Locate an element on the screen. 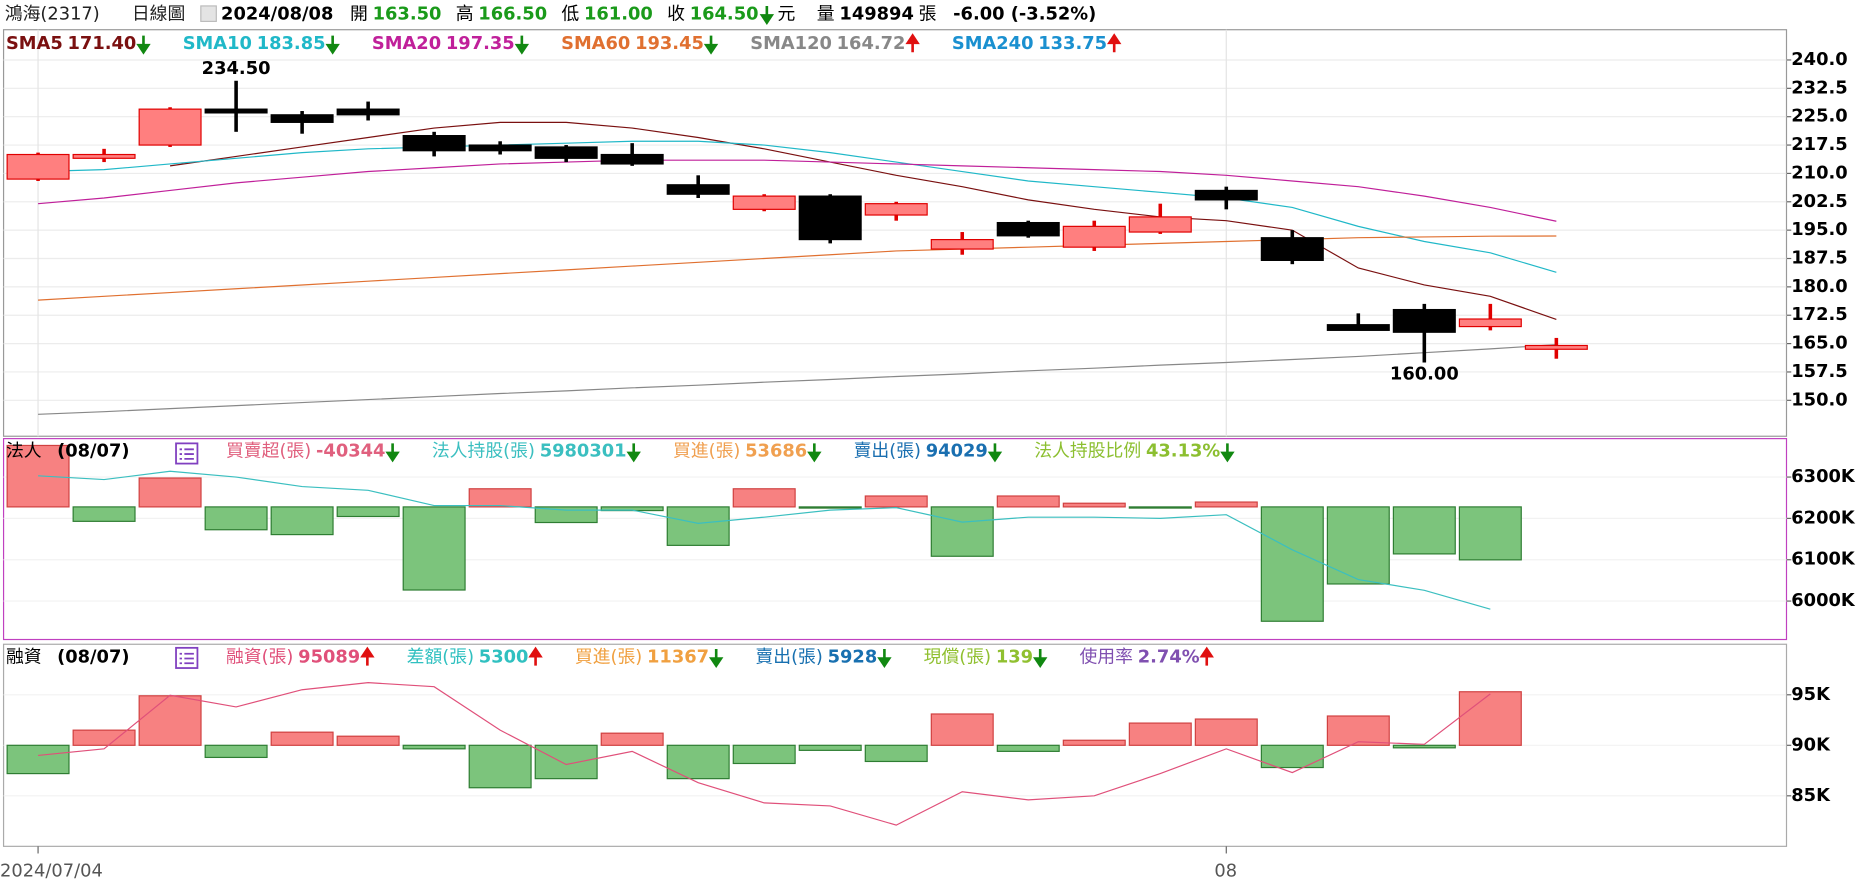 This screenshot has width=1865, height=882. legend-value: 133.75 is located at coordinates (1072, 43).